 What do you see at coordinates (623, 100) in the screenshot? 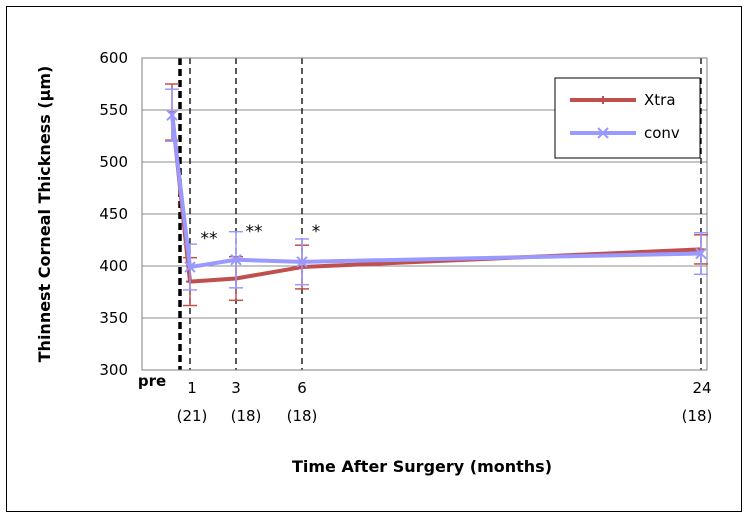
I see `legend-item-Xtra: Xtra` at bounding box center [623, 100].